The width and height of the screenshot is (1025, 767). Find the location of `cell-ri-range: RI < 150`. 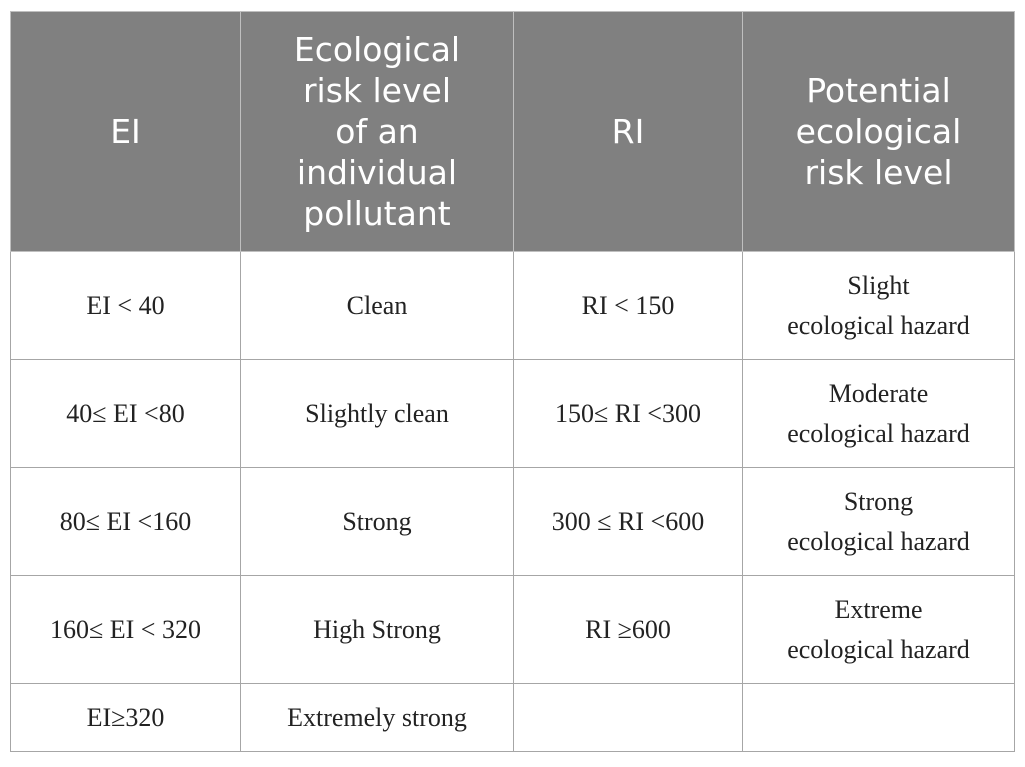

cell-ri-range: RI < 150 is located at coordinates (628, 305).